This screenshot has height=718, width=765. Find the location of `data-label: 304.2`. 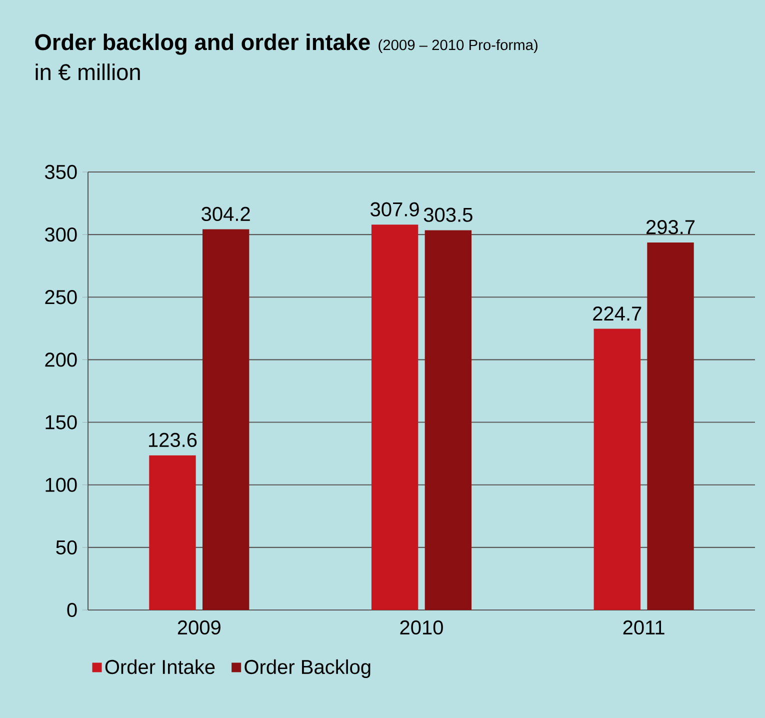

data-label: 304.2 is located at coordinates (226, 214).